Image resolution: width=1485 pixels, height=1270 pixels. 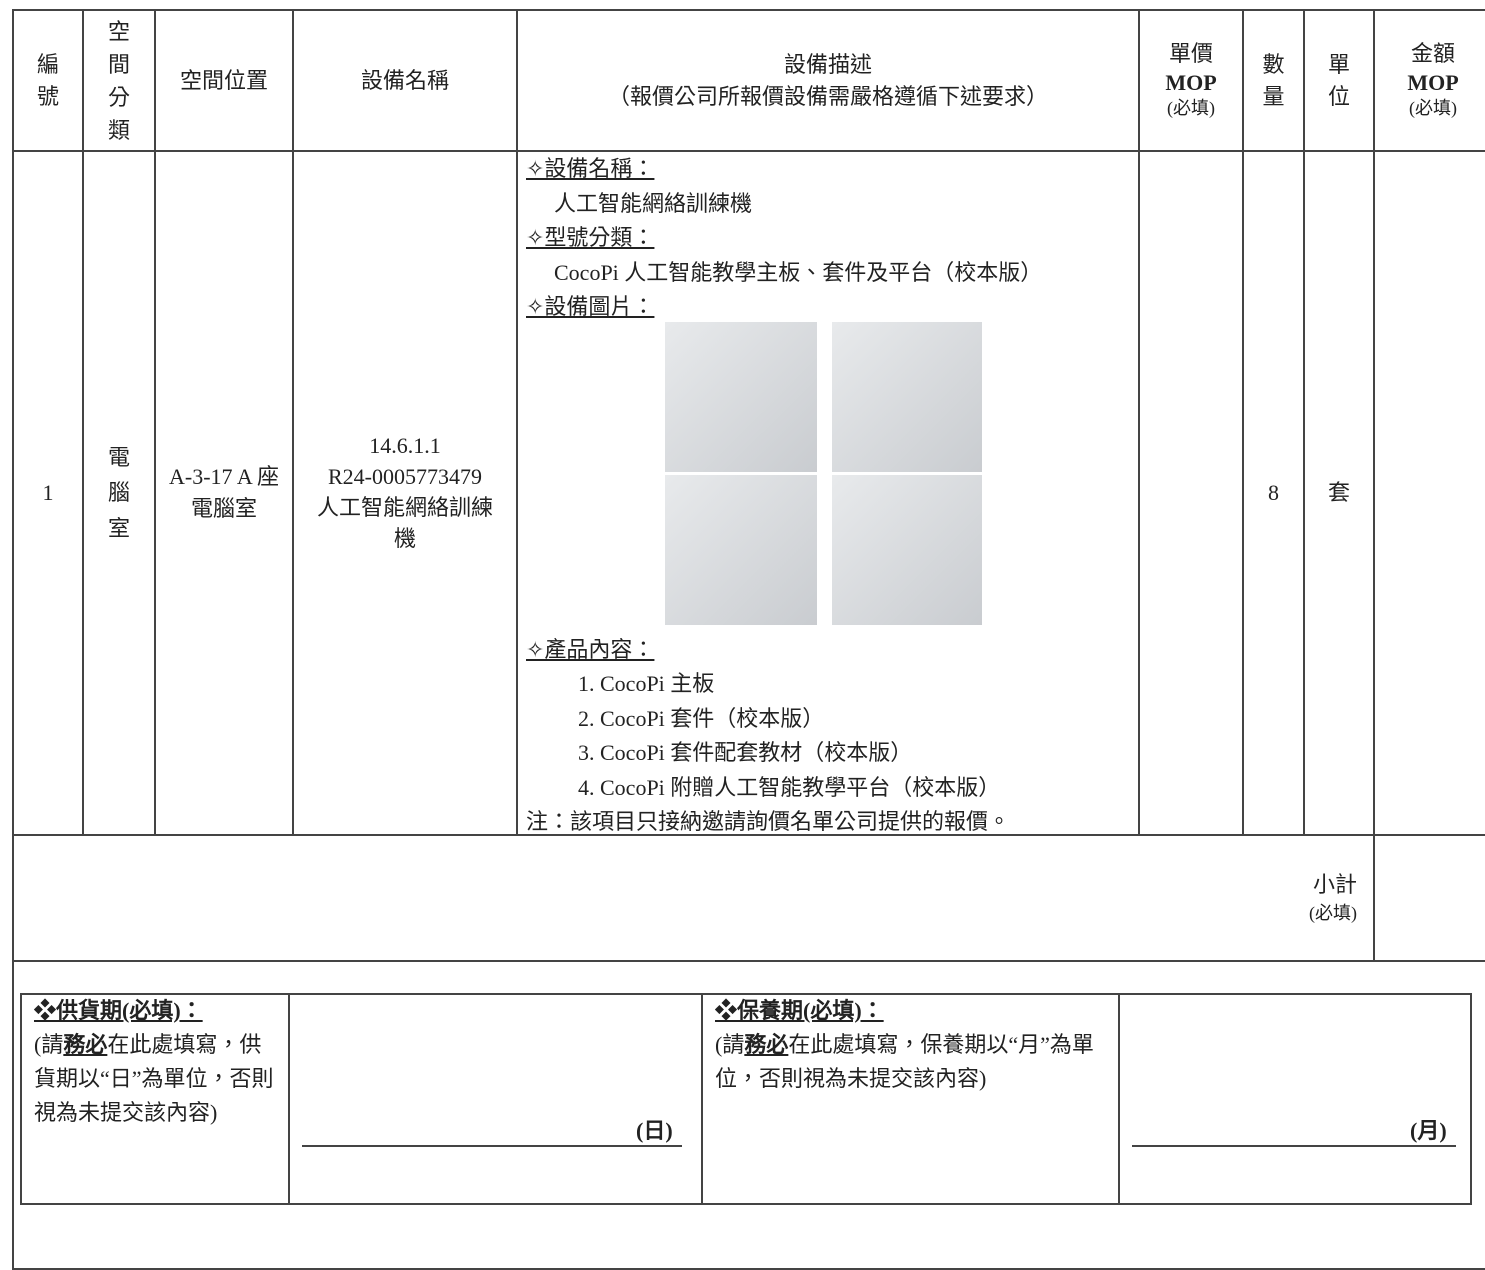 I want to click on cell: 套, so click(x=1339, y=493).